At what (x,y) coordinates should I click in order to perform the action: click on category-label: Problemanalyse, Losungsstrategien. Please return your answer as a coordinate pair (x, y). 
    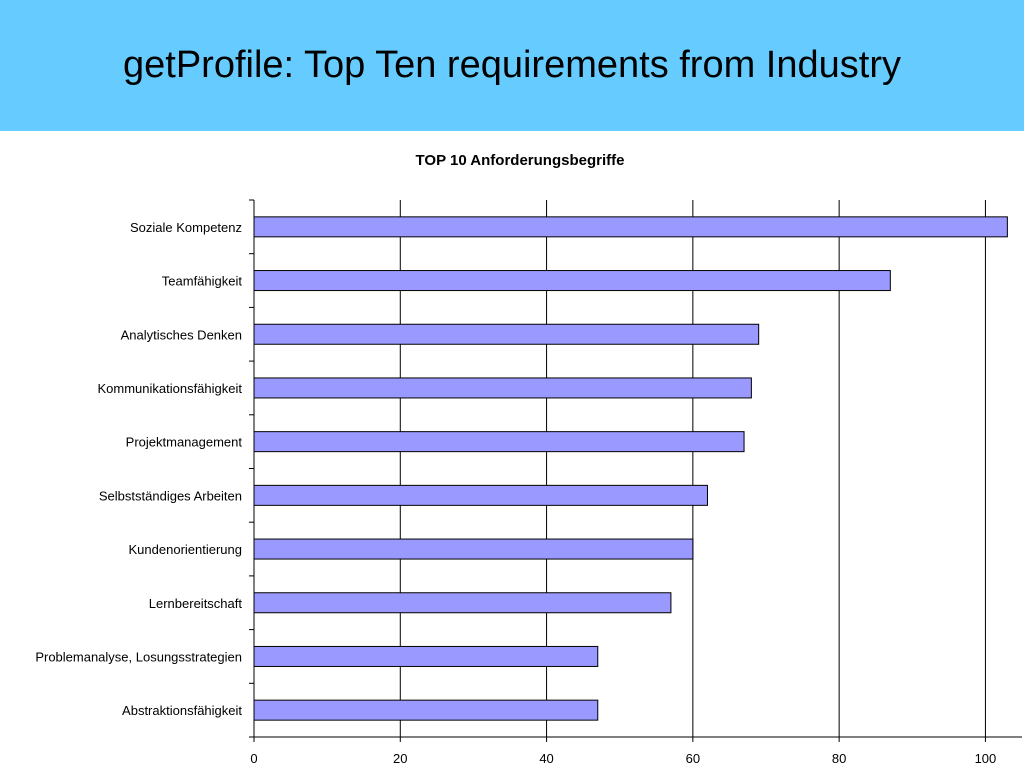
    Looking at the image, I should click on (138, 656).